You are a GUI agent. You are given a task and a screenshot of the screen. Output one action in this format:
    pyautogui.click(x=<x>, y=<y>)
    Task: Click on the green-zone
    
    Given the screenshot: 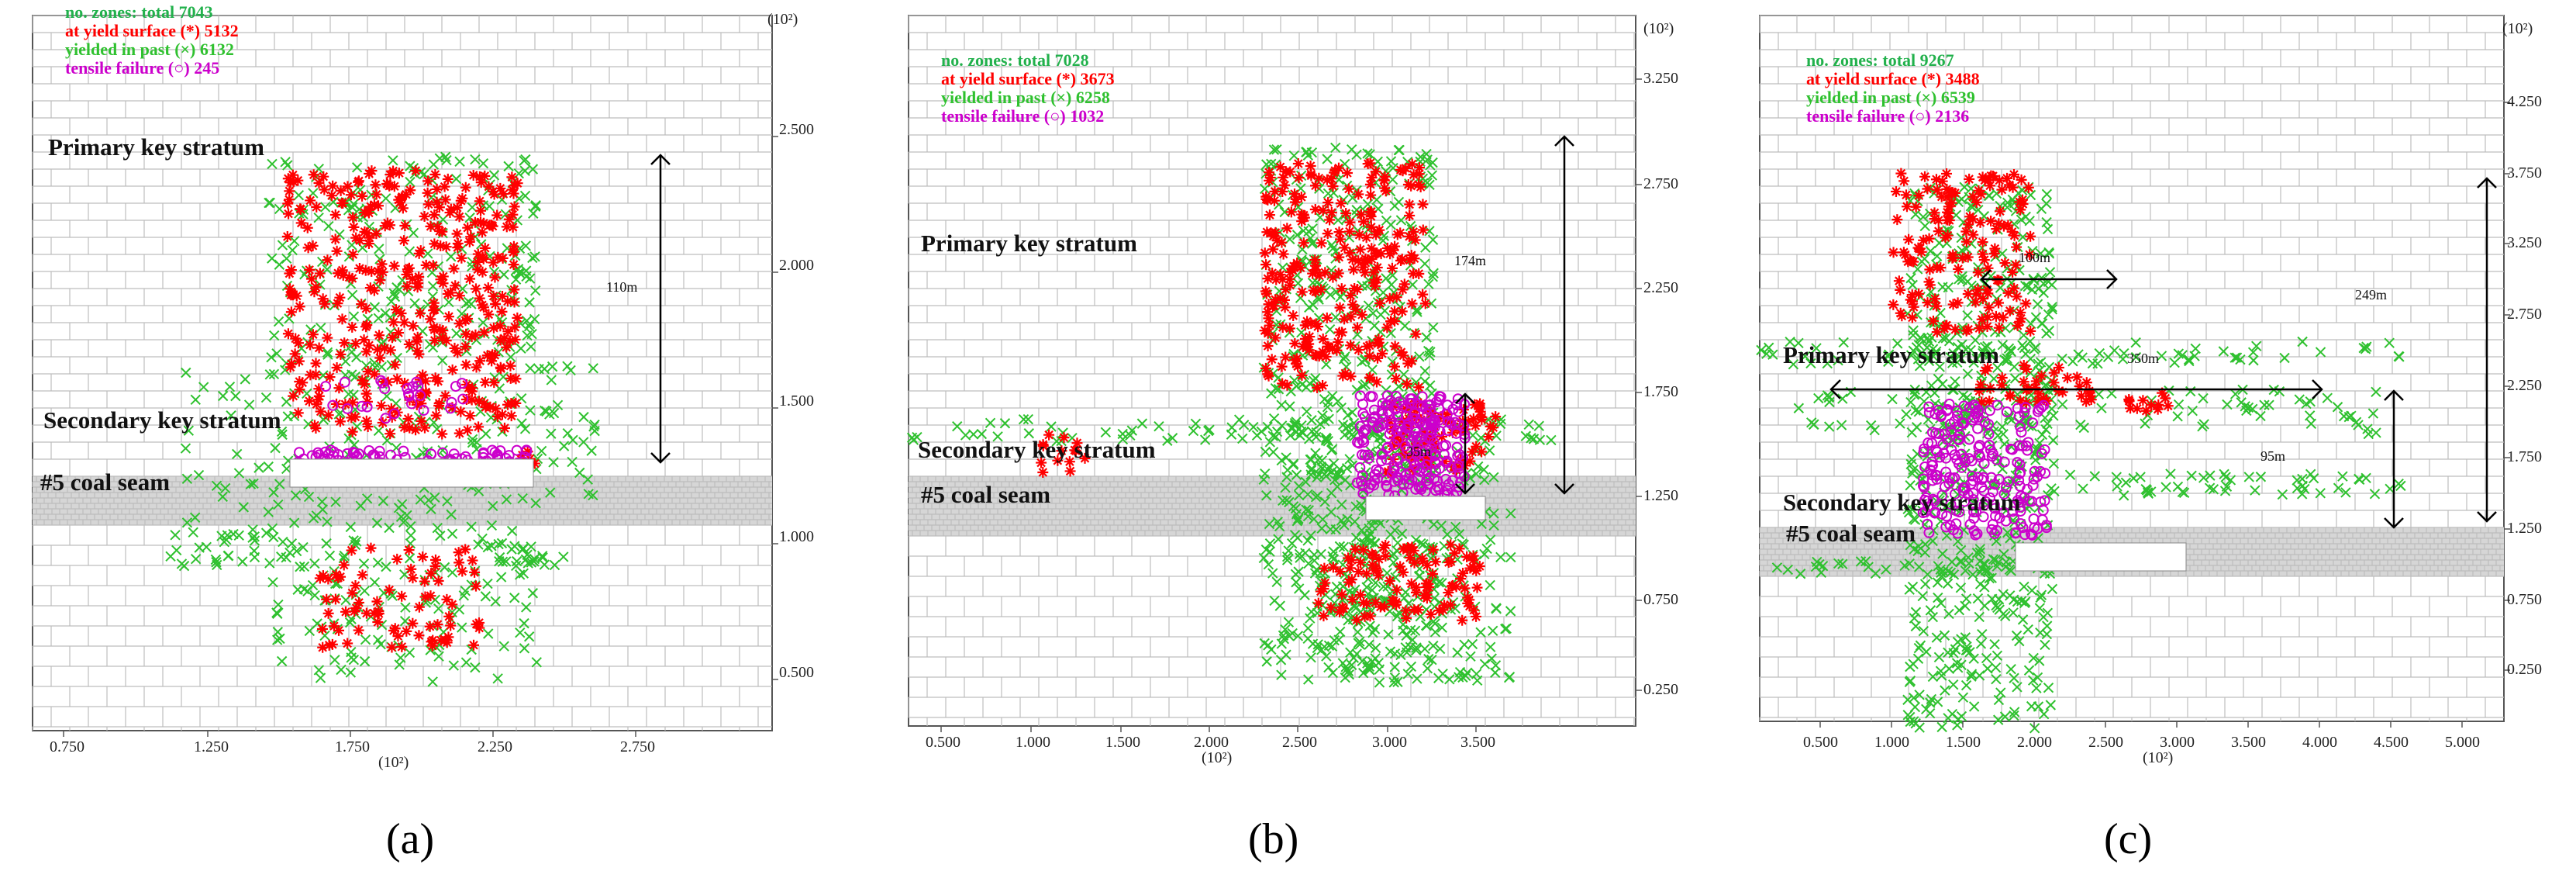 What is the action you would take?
    pyautogui.click(x=231, y=464)
    